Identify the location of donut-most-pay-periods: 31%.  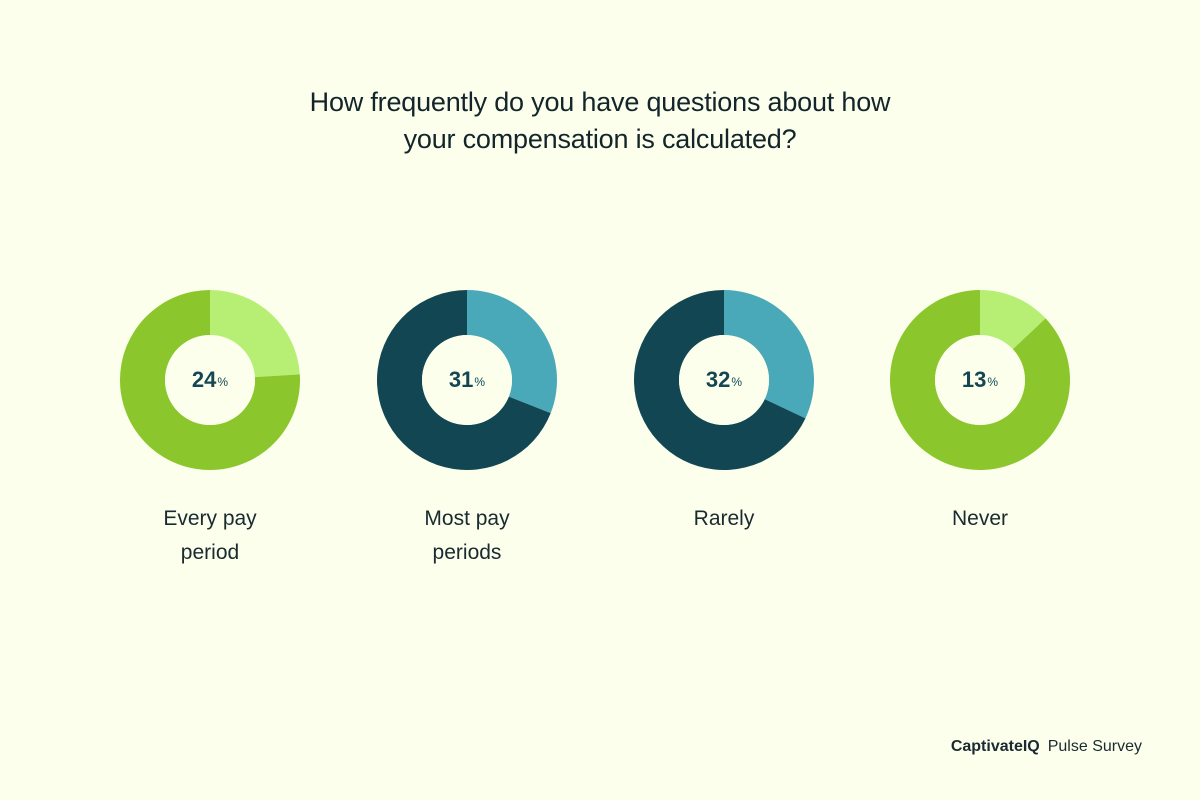
(467, 380).